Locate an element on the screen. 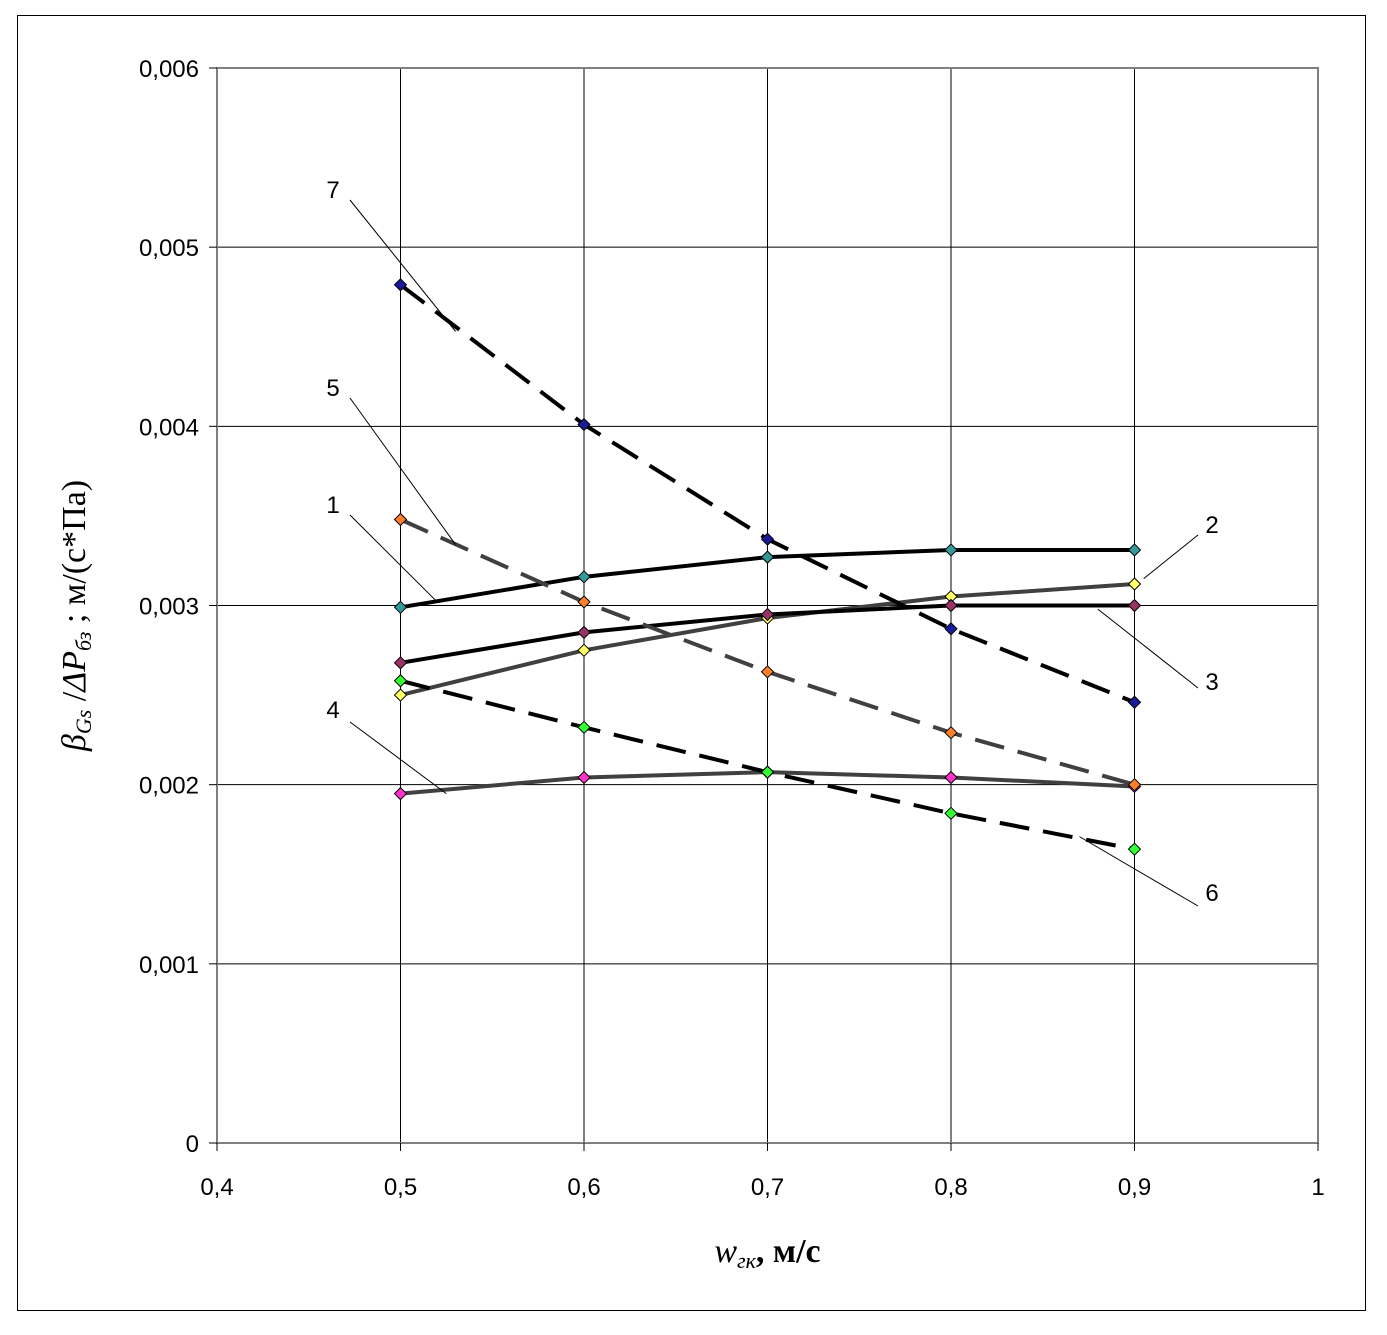  y-tick-label: 0,002 is located at coordinates (169, 786).